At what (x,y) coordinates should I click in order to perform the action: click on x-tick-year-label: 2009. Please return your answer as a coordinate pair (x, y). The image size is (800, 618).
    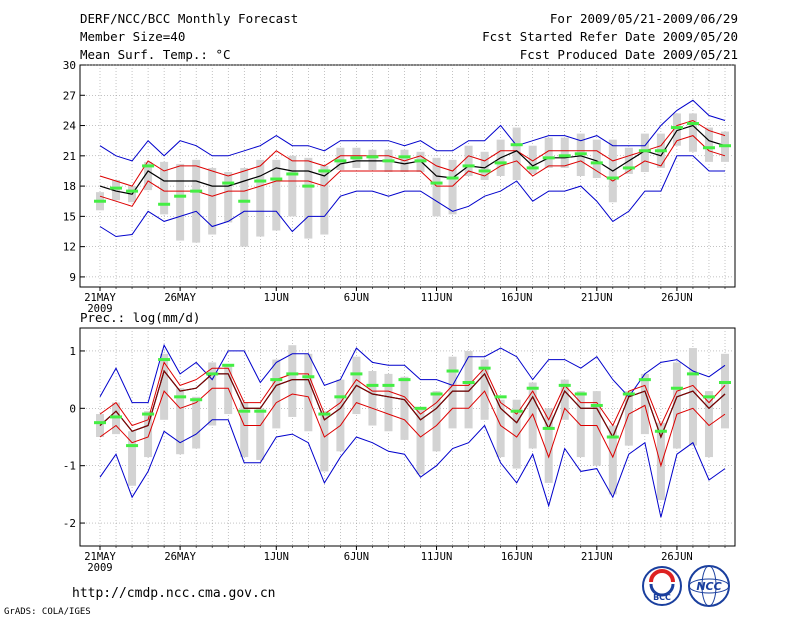
    Looking at the image, I should click on (99, 309).